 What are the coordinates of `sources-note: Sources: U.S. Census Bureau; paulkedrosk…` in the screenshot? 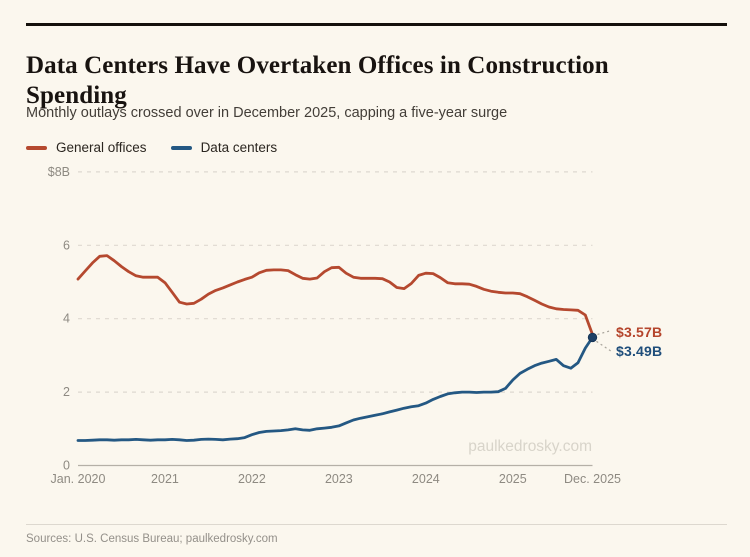 It's located at (152, 539).